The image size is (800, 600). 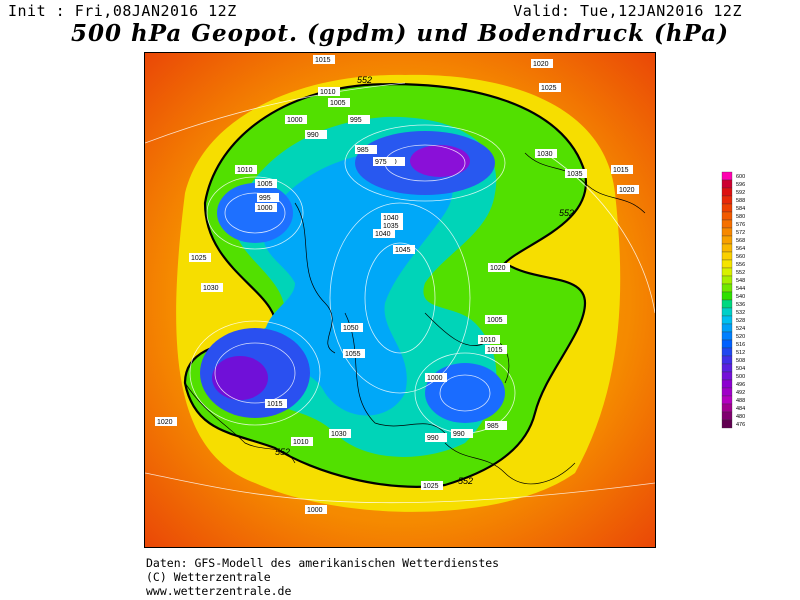 What do you see at coordinates (740, 201) in the screenshot?
I see `color-scale-label: 588` at bounding box center [740, 201].